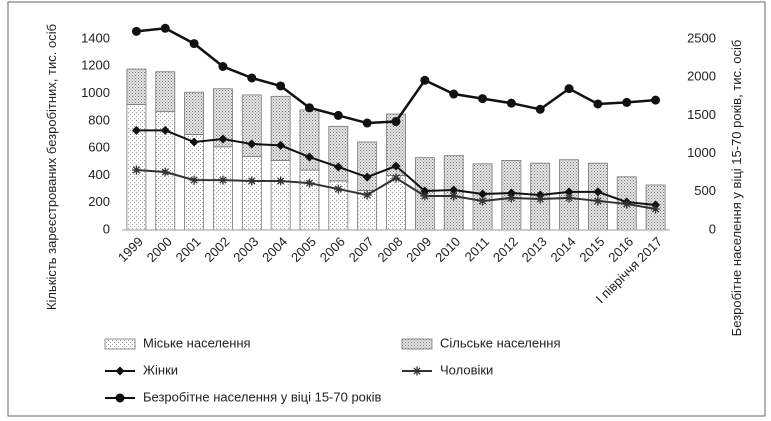  I want to click on x-tick-label: 2003, so click(245, 249).